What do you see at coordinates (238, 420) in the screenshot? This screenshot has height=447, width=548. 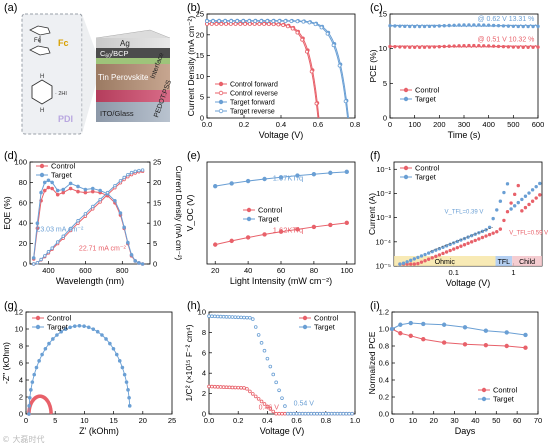 I see `x-tick-label: 0.2` at bounding box center [238, 420].